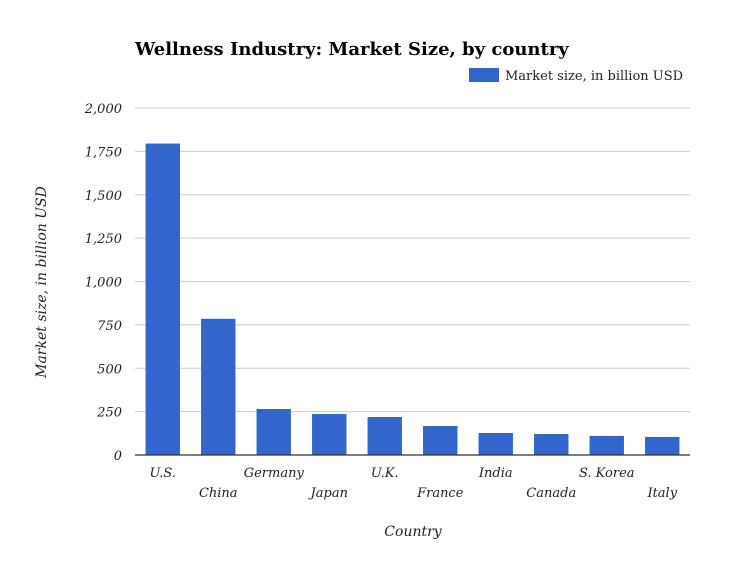 This screenshot has height=563, width=750. Describe the element at coordinates (42, 282) in the screenshot. I see `y-axis-title: Market size, in billion USD` at that location.